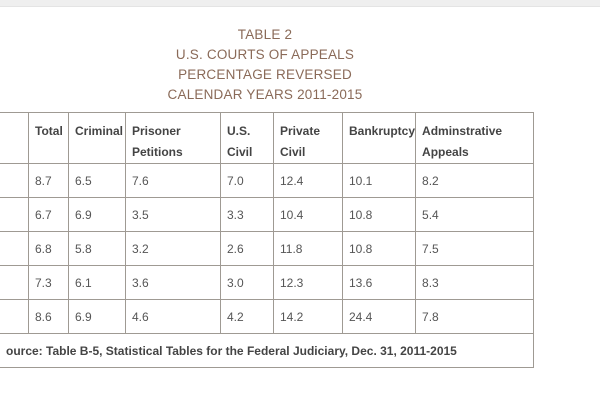 This screenshot has height=400, width=600. What do you see at coordinates (308, 316) in the screenshot?
I see `cell-private-civil: 14.2` at bounding box center [308, 316].